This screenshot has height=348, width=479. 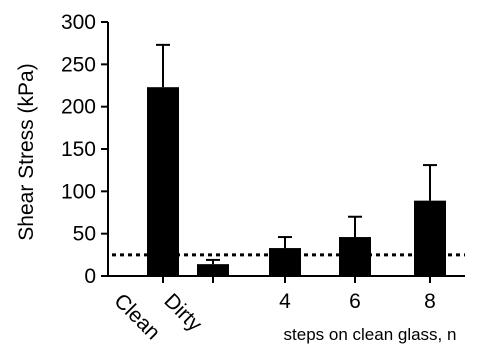 I want to click on y-axis-title-group: Shear Stress (kPa), so click(x=26, y=151).